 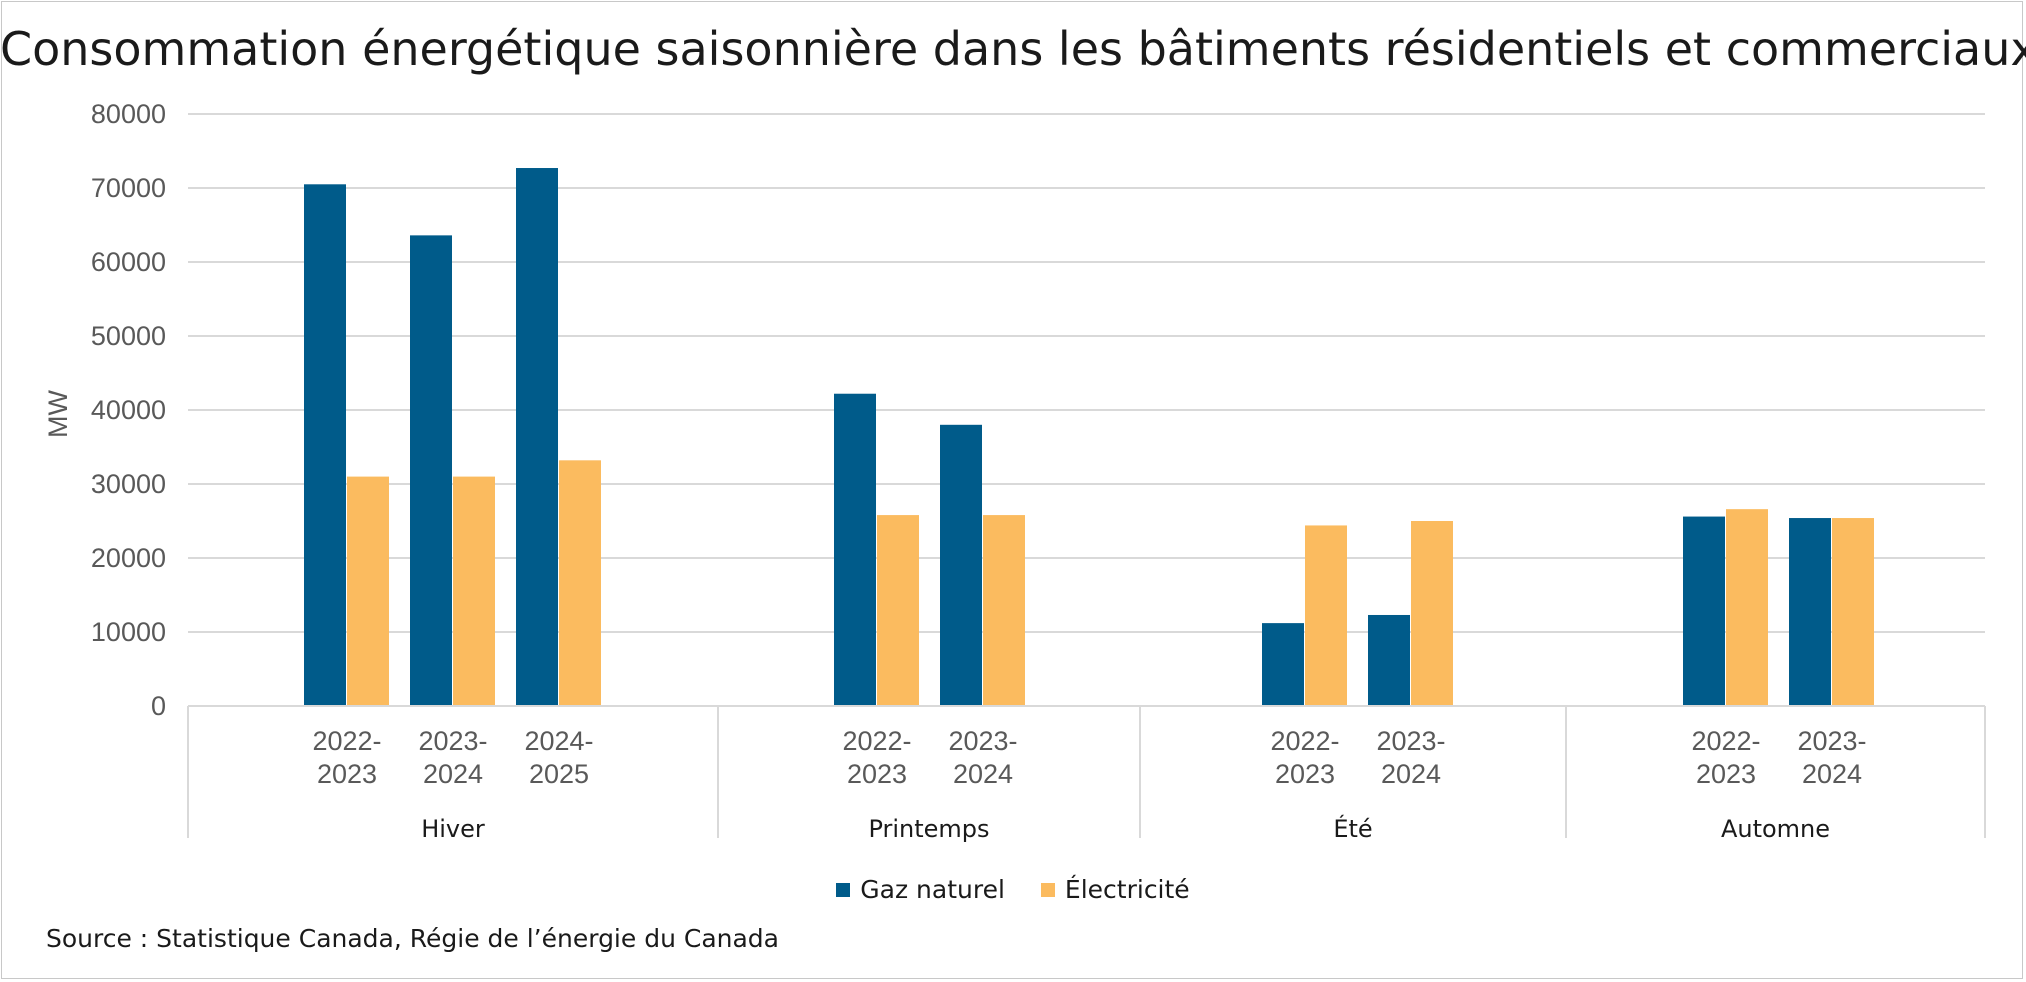 I want to click on legend: Gaz naturel Électricité, so click(x=1013, y=889).